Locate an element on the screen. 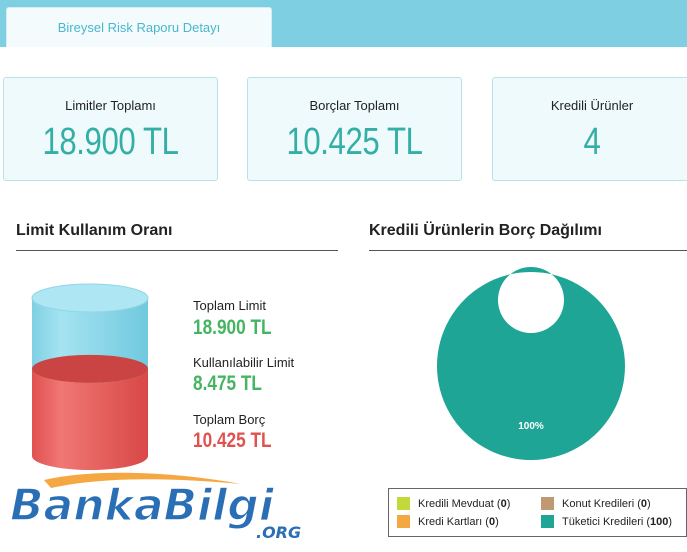  cylinder-fill-surface is located at coordinates (90, 368).